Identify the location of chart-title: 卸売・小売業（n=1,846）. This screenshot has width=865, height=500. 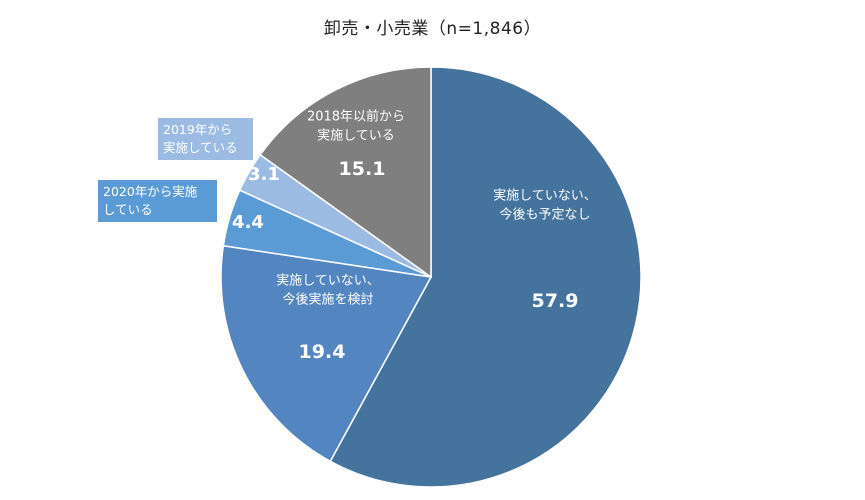
(432, 29).